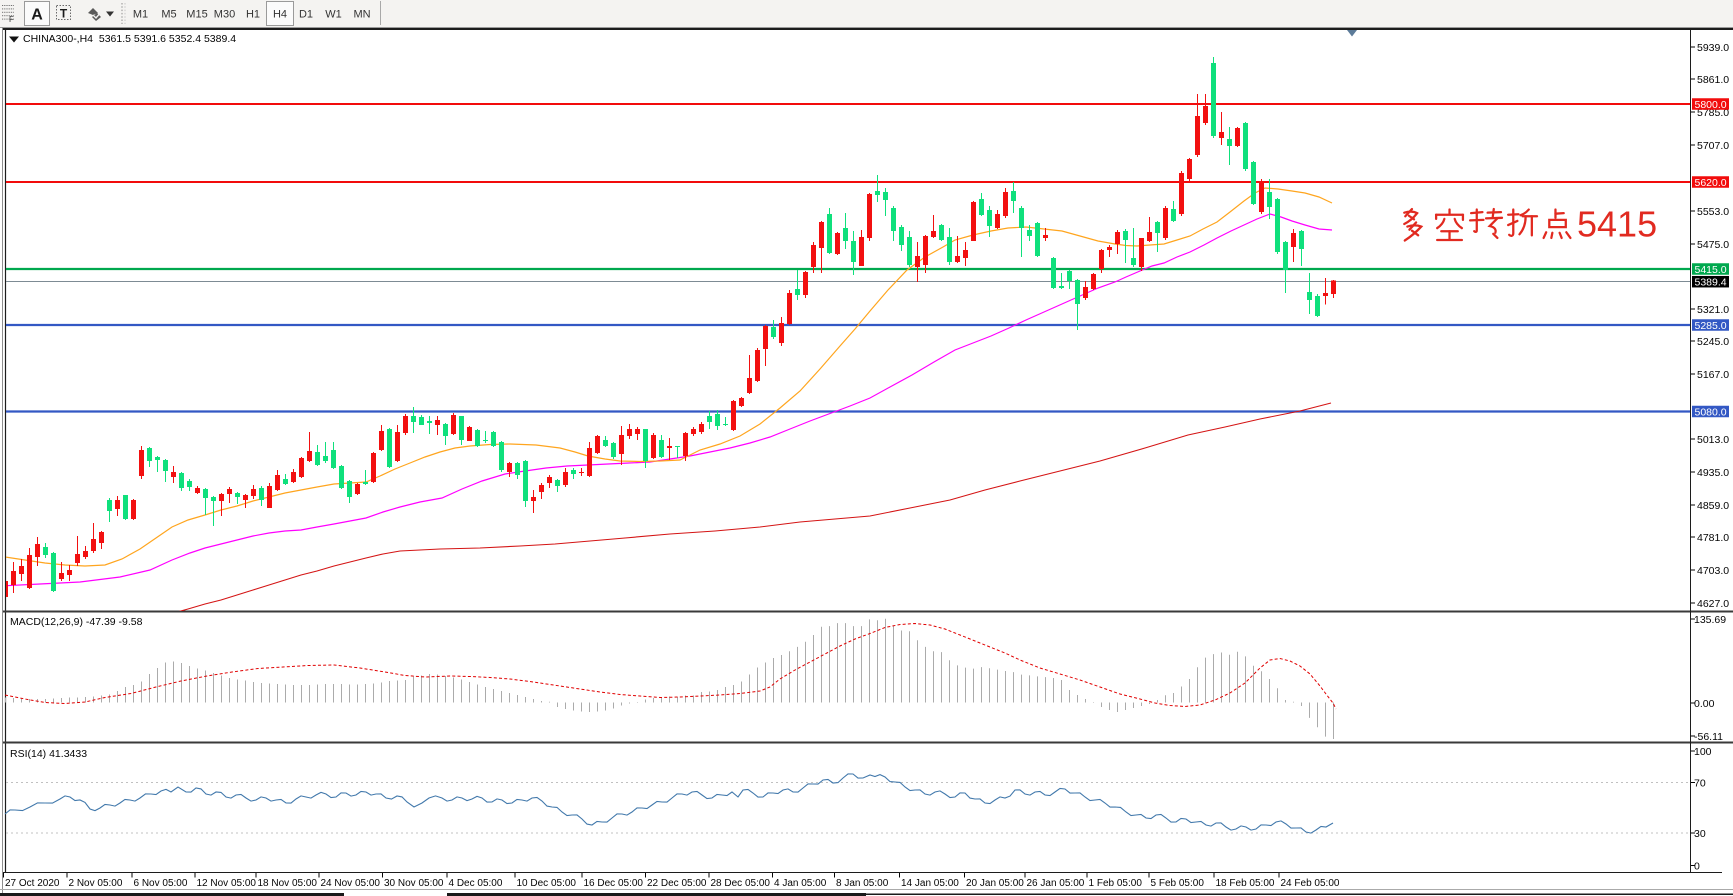 The height and width of the screenshot is (896, 1733). Describe the element at coordinates (1713, 440) in the screenshot. I see `svg-text: 5013.0` at that location.